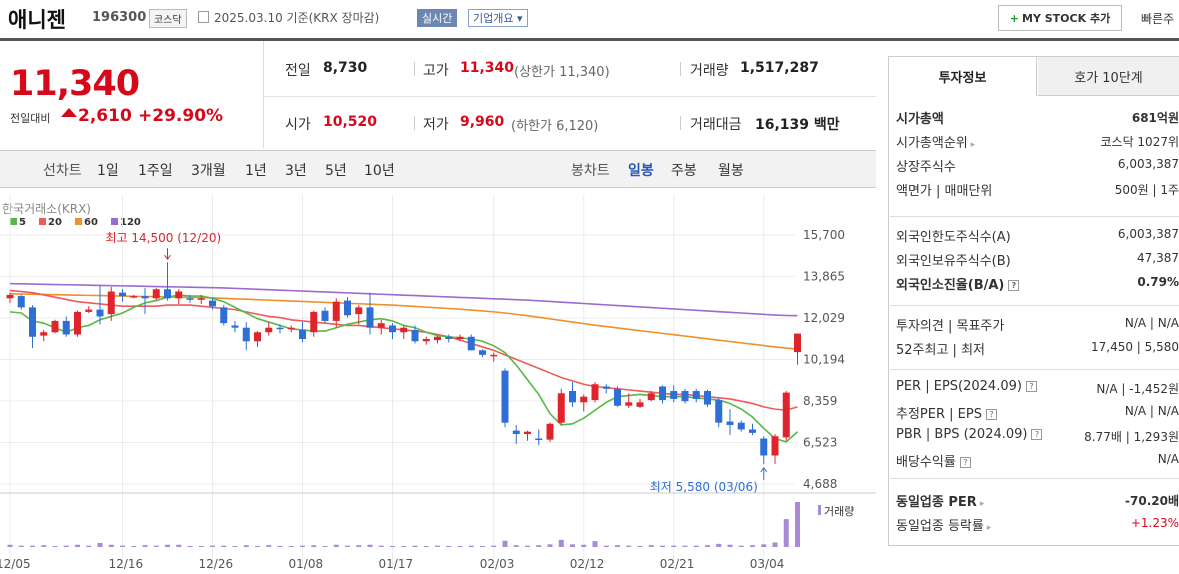 The height and width of the screenshot is (574, 1179). I want to click on quick-link: 빠른주, so click(1158, 19).